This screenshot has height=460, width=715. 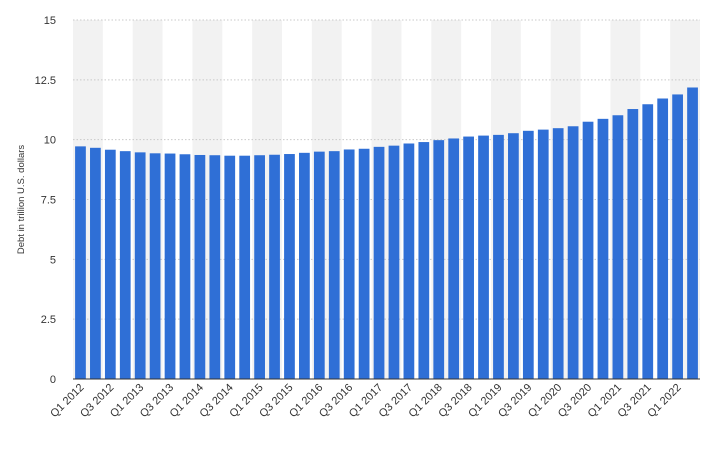 I want to click on y-tick-label: 2.5, so click(x=48, y=320).